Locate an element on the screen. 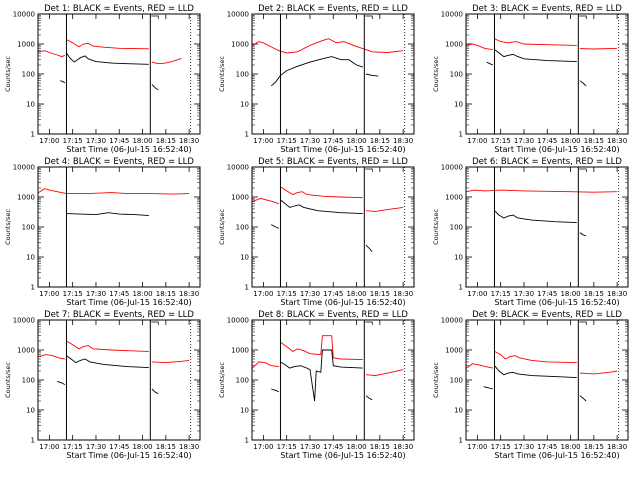  panel-title: Det 1: BLACK = Events, RED = LLD is located at coordinates (119, 9).